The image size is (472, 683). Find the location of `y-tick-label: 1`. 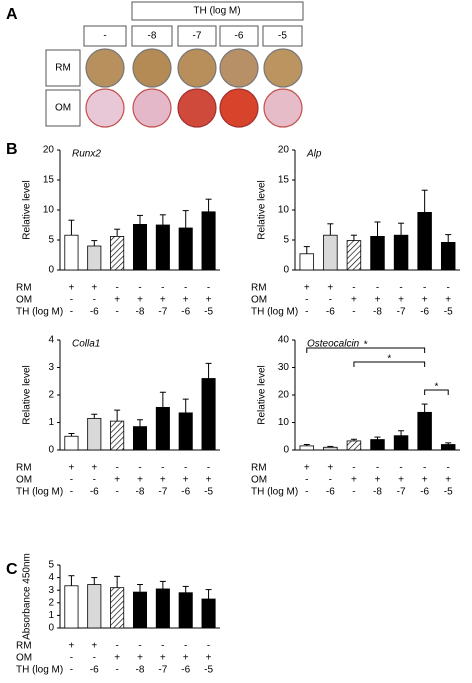

y-tick-label: 1 is located at coordinates (51, 615).